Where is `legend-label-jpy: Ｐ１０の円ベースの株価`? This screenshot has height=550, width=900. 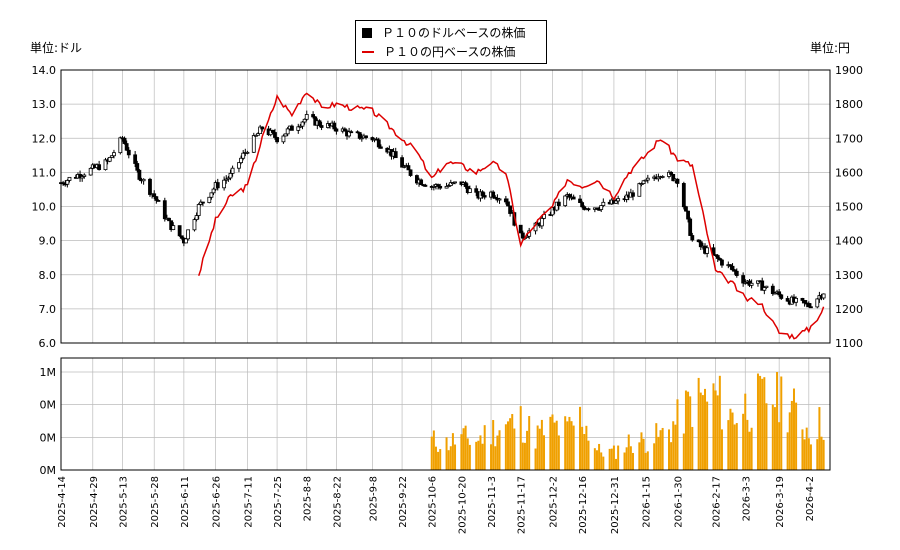
legend-label-jpy: Ｐ１０の円ベースの株価 is located at coordinates (450, 52).